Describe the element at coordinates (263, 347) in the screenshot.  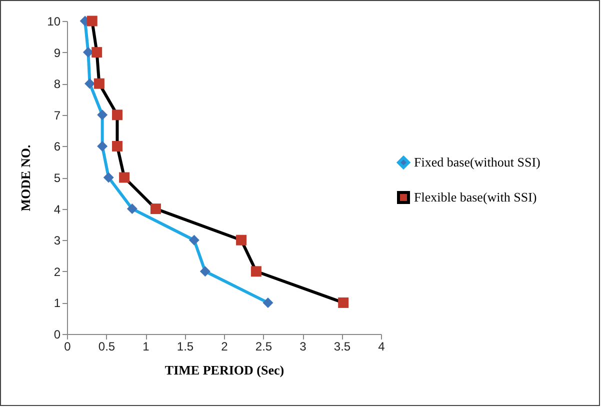
I see `x-tick-label: 2.5` at that location.